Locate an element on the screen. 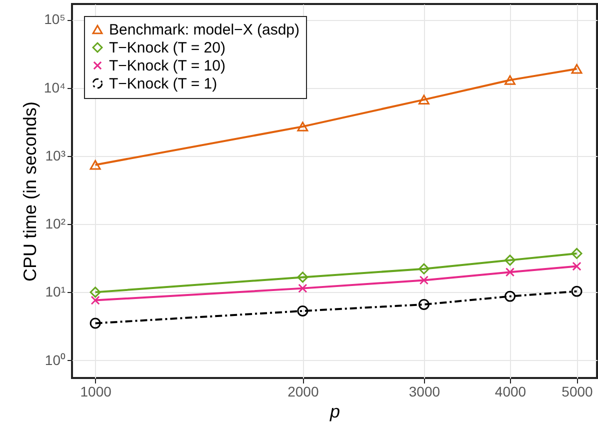  y-tick-label: 10¹ is located at coordinates (55, 292).